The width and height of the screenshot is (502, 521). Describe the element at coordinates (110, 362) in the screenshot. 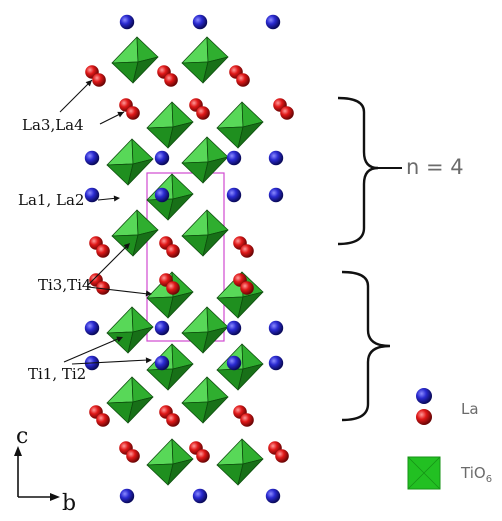

I see `leader-ti2` at that location.